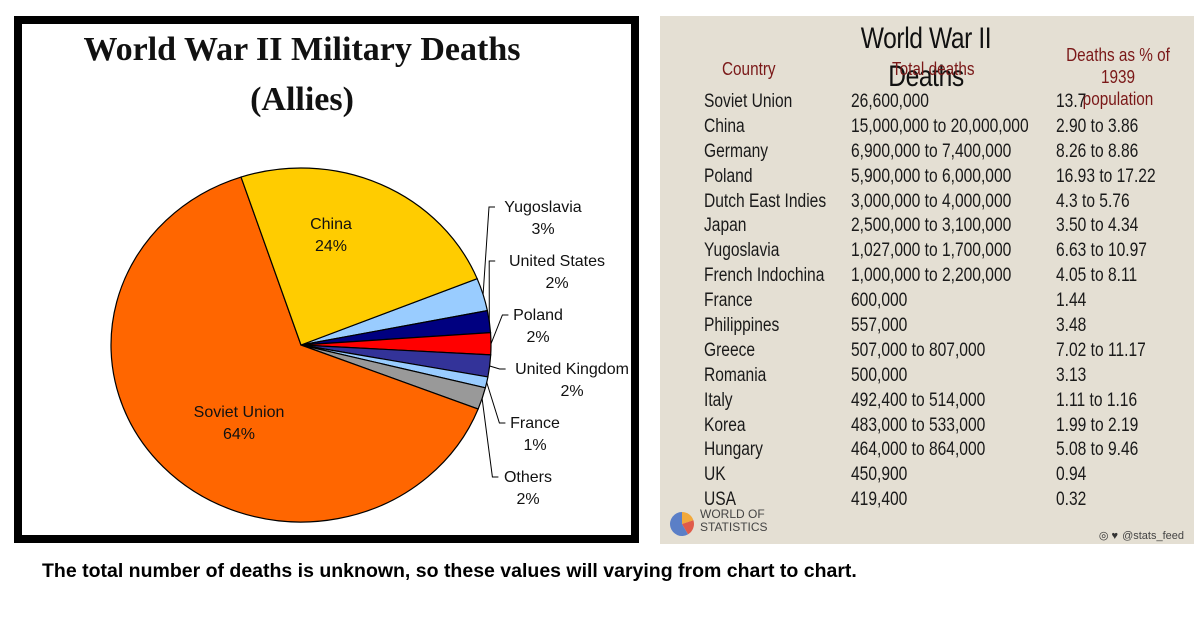 This screenshot has height=618, width=1200. I want to click on cell-total-deaths: 483,000 to 533,000, so click(918, 425).